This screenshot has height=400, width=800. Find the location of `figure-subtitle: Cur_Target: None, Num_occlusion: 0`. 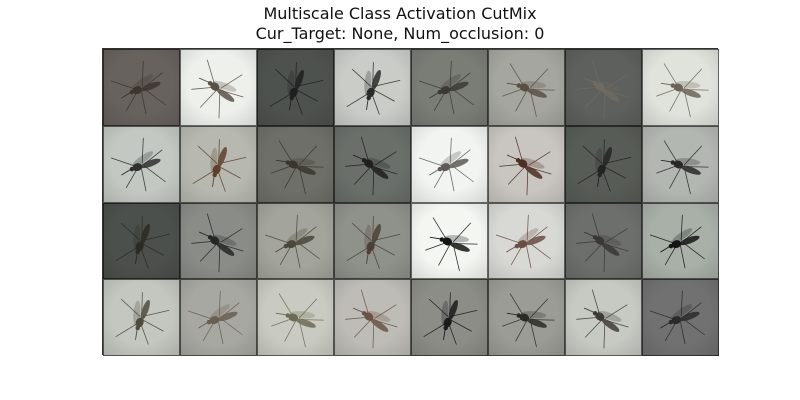

figure-subtitle: Cur_Target: None, Num_occlusion: 0 is located at coordinates (400, 33).